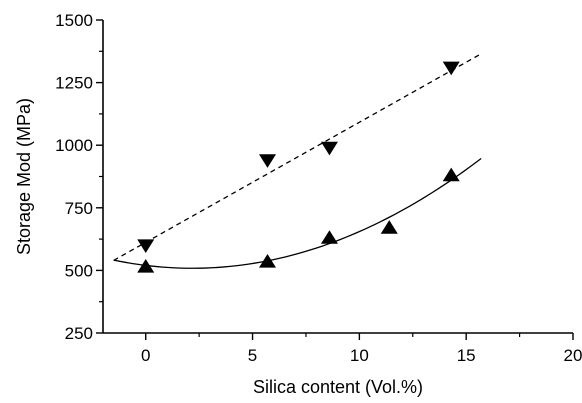 This screenshot has height=403, width=582. What do you see at coordinates (573, 355) in the screenshot?
I see `x-tick-label: 20` at bounding box center [573, 355].